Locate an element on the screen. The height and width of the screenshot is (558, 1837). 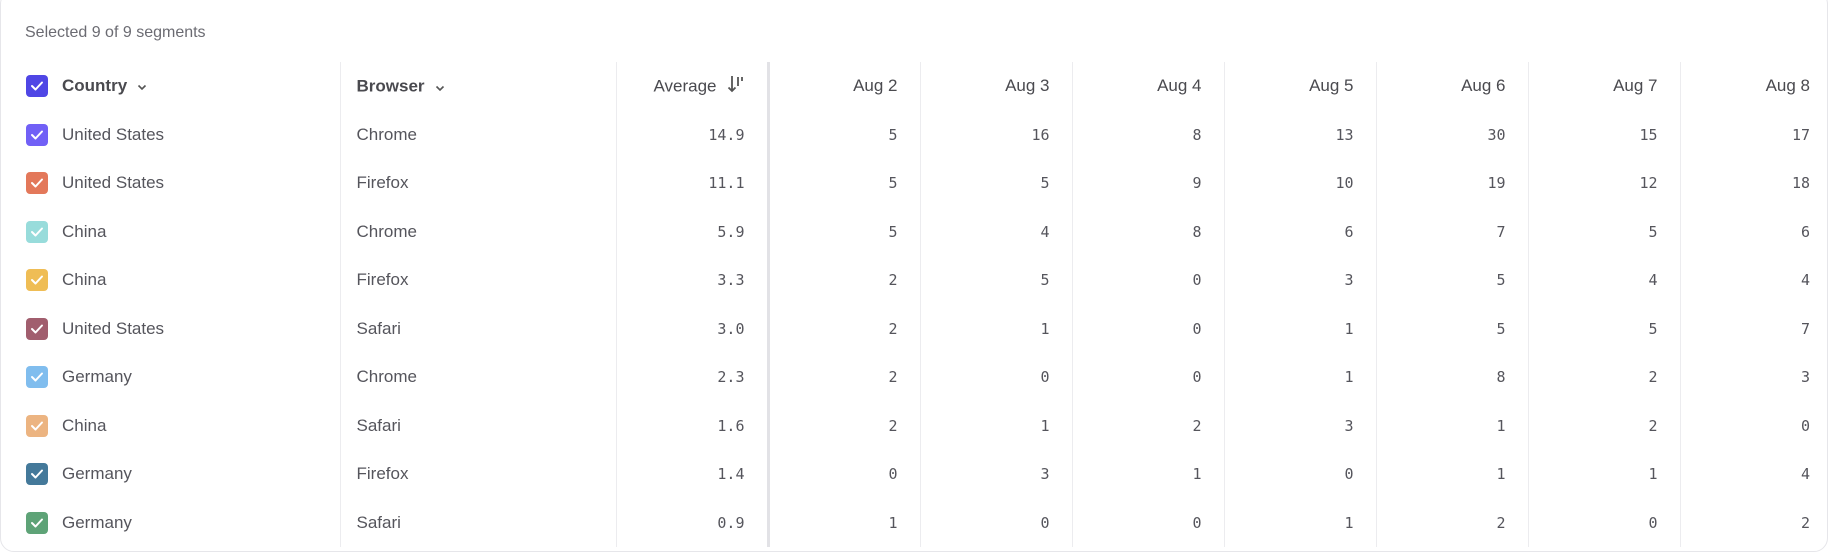
date-column-header: Aug 5 is located at coordinates (1300, 86).